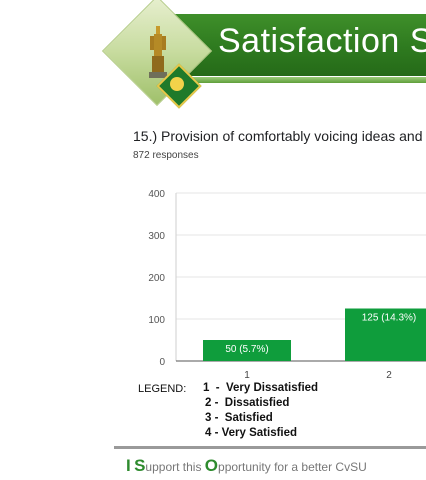  I want to click on slogan-o: O, so click(211, 465).